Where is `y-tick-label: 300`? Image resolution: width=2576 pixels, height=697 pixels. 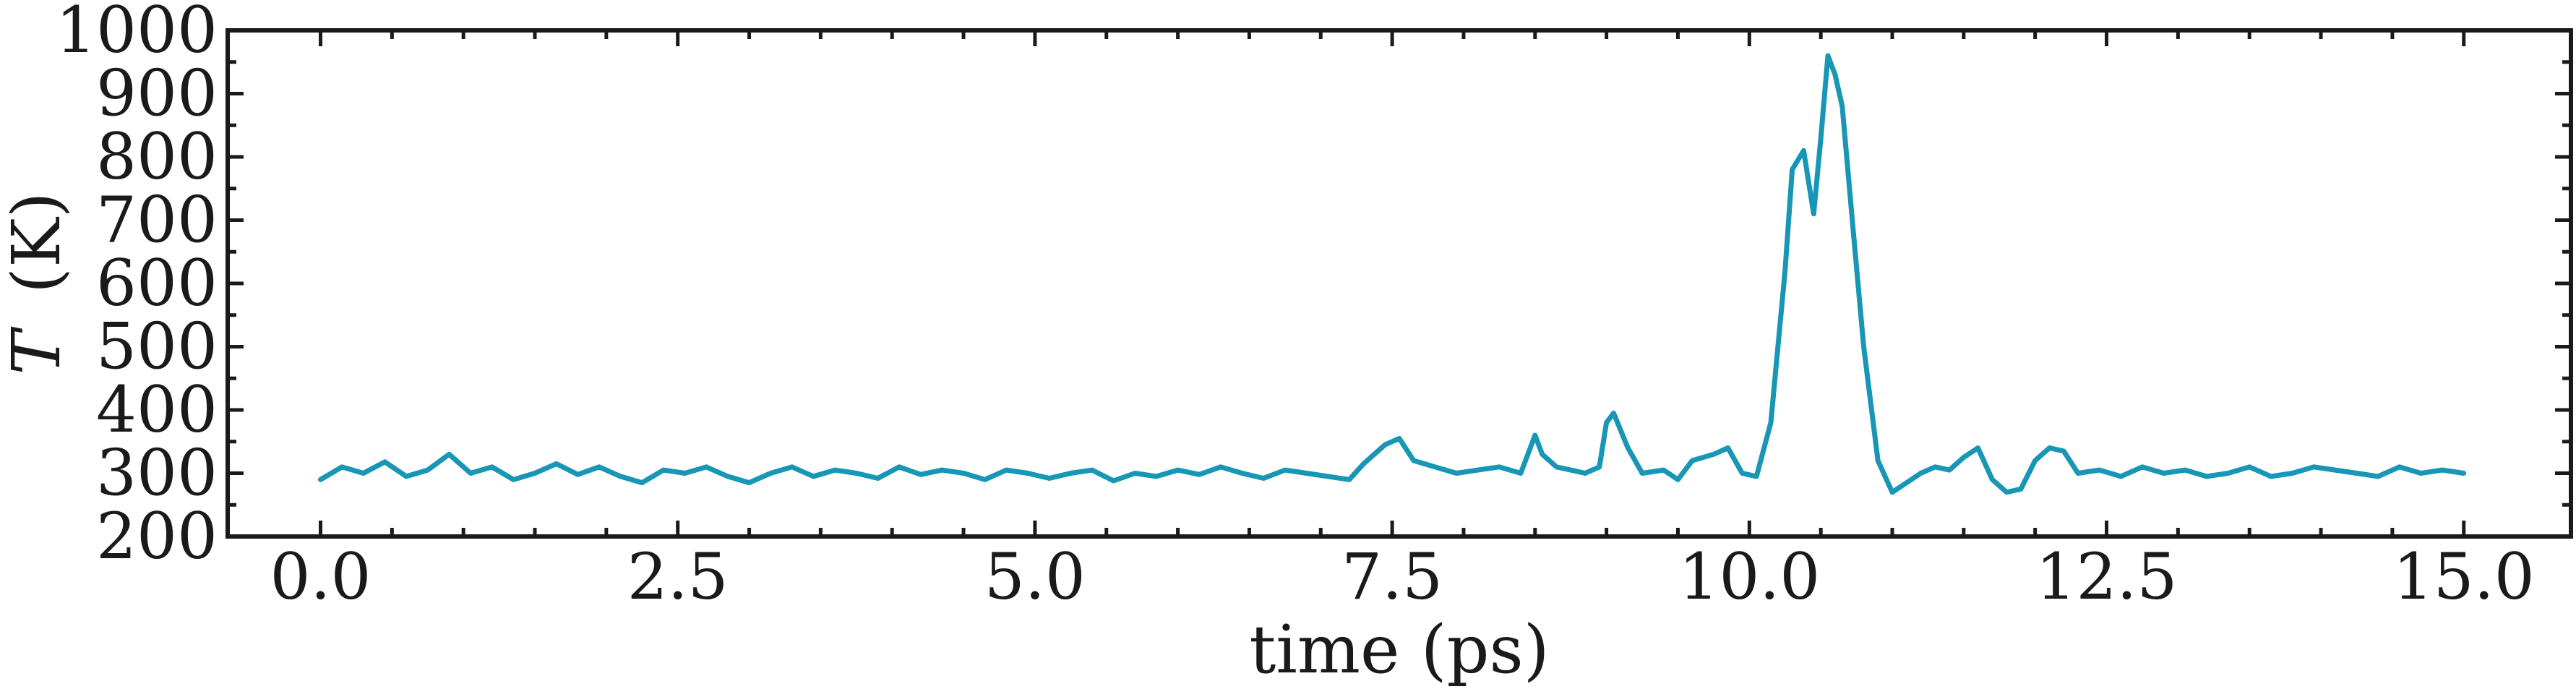 y-tick-label: 300 is located at coordinates (157, 473).